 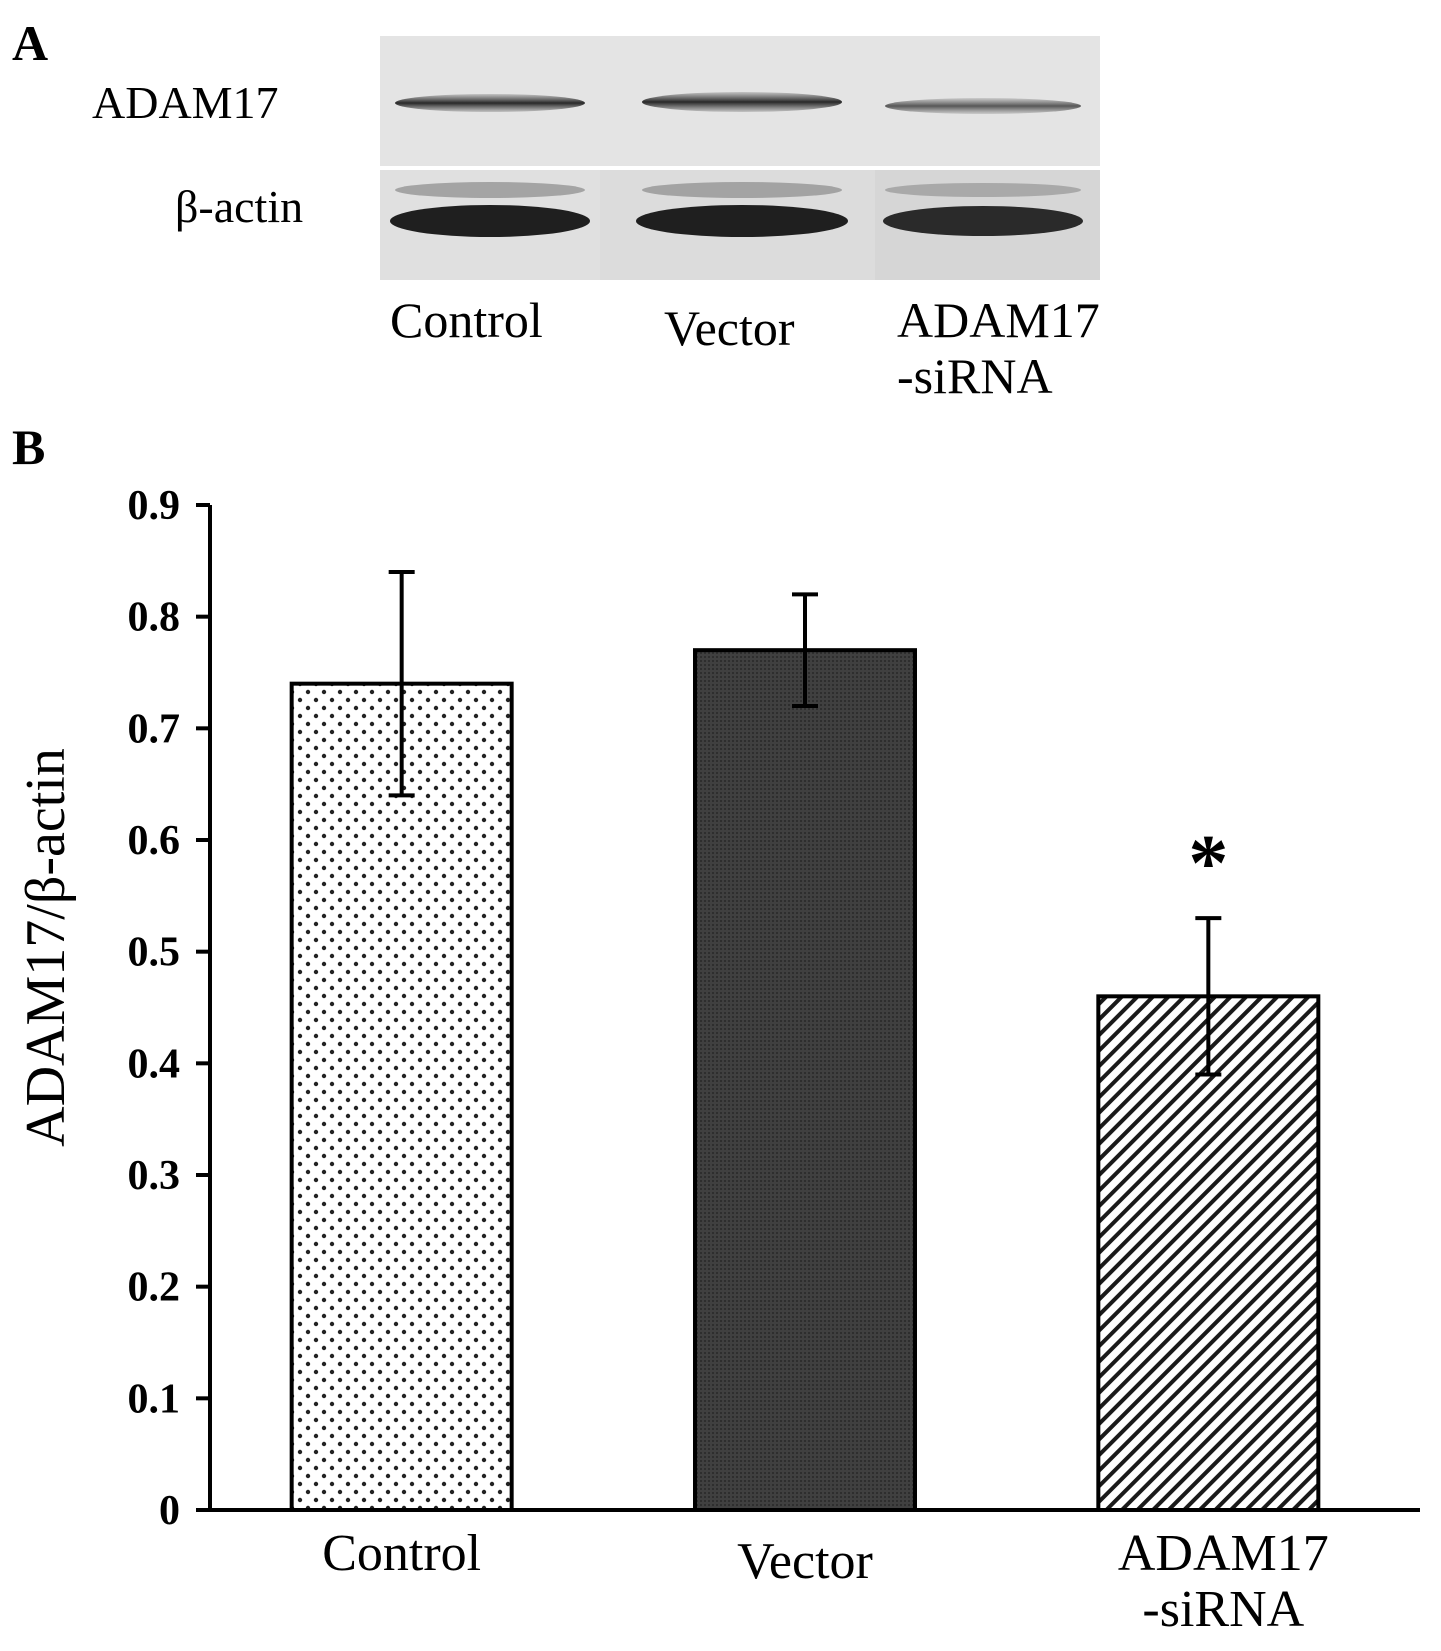 What do you see at coordinates (983, 106) in the screenshot?
I see `band-adam17-sirna` at bounding box center [983, 106].